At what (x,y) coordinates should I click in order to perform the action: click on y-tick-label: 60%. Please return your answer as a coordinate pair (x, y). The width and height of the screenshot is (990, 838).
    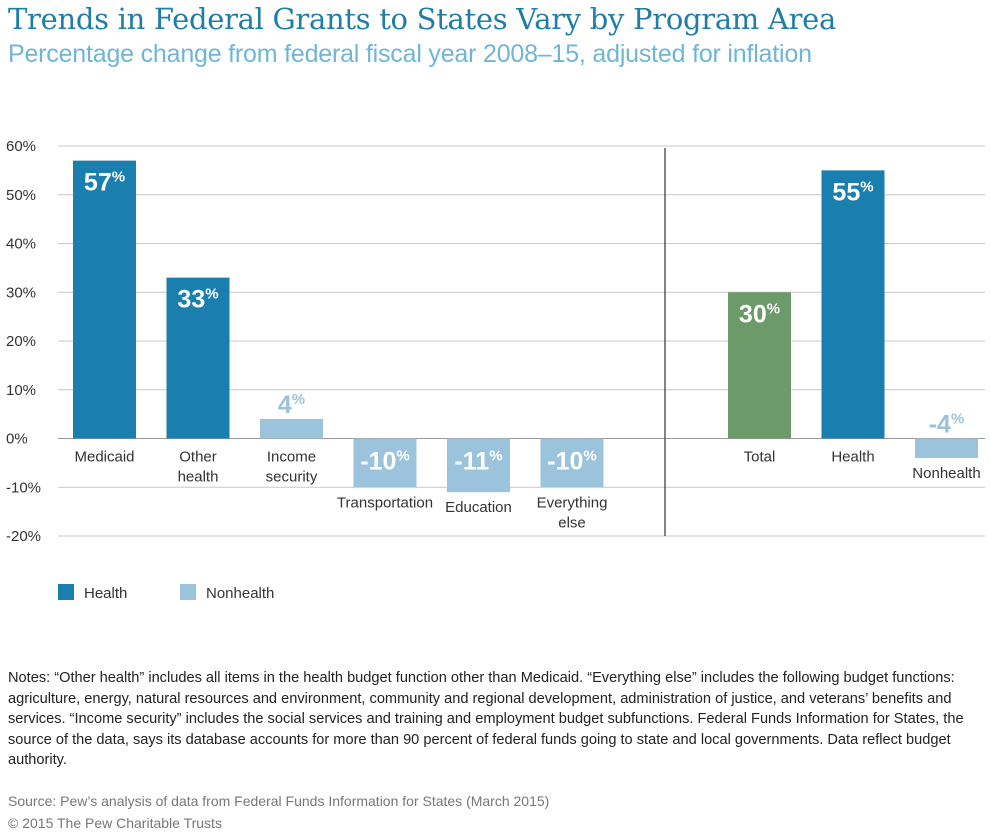
    Looking at the image, I should click on (21, 146).